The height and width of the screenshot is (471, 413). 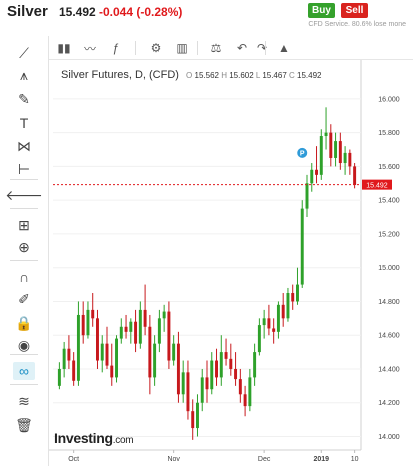 I want to click on y-tick-label: 16.000, so click(x=389, y=99).